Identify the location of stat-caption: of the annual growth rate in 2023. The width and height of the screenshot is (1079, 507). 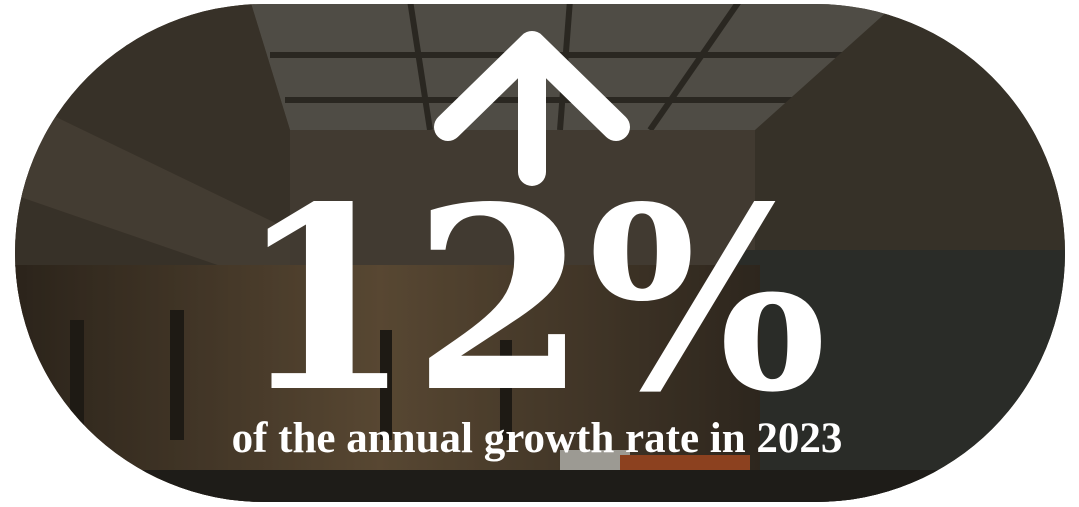
(537, 438).